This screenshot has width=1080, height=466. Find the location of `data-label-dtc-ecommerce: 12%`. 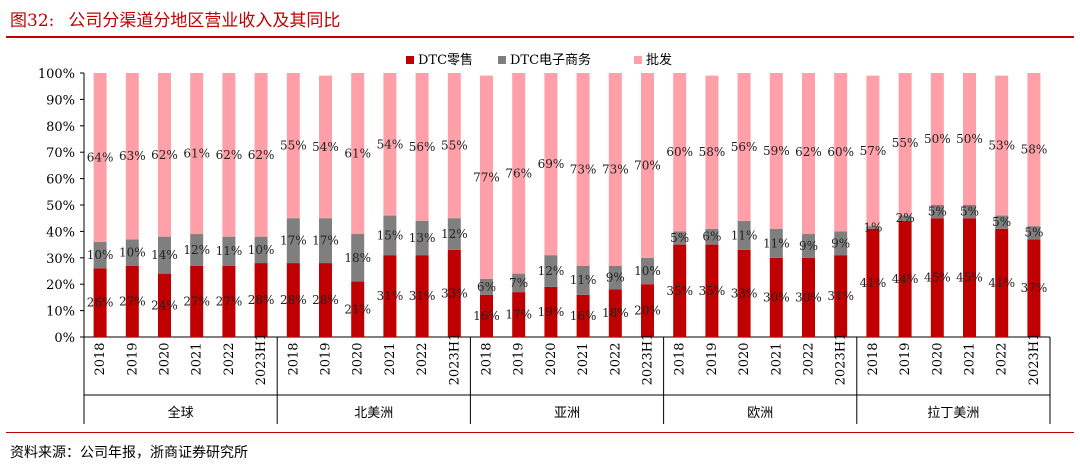

data-label-dtc-ecommerce: 12% is located at coordinates (551, 271).